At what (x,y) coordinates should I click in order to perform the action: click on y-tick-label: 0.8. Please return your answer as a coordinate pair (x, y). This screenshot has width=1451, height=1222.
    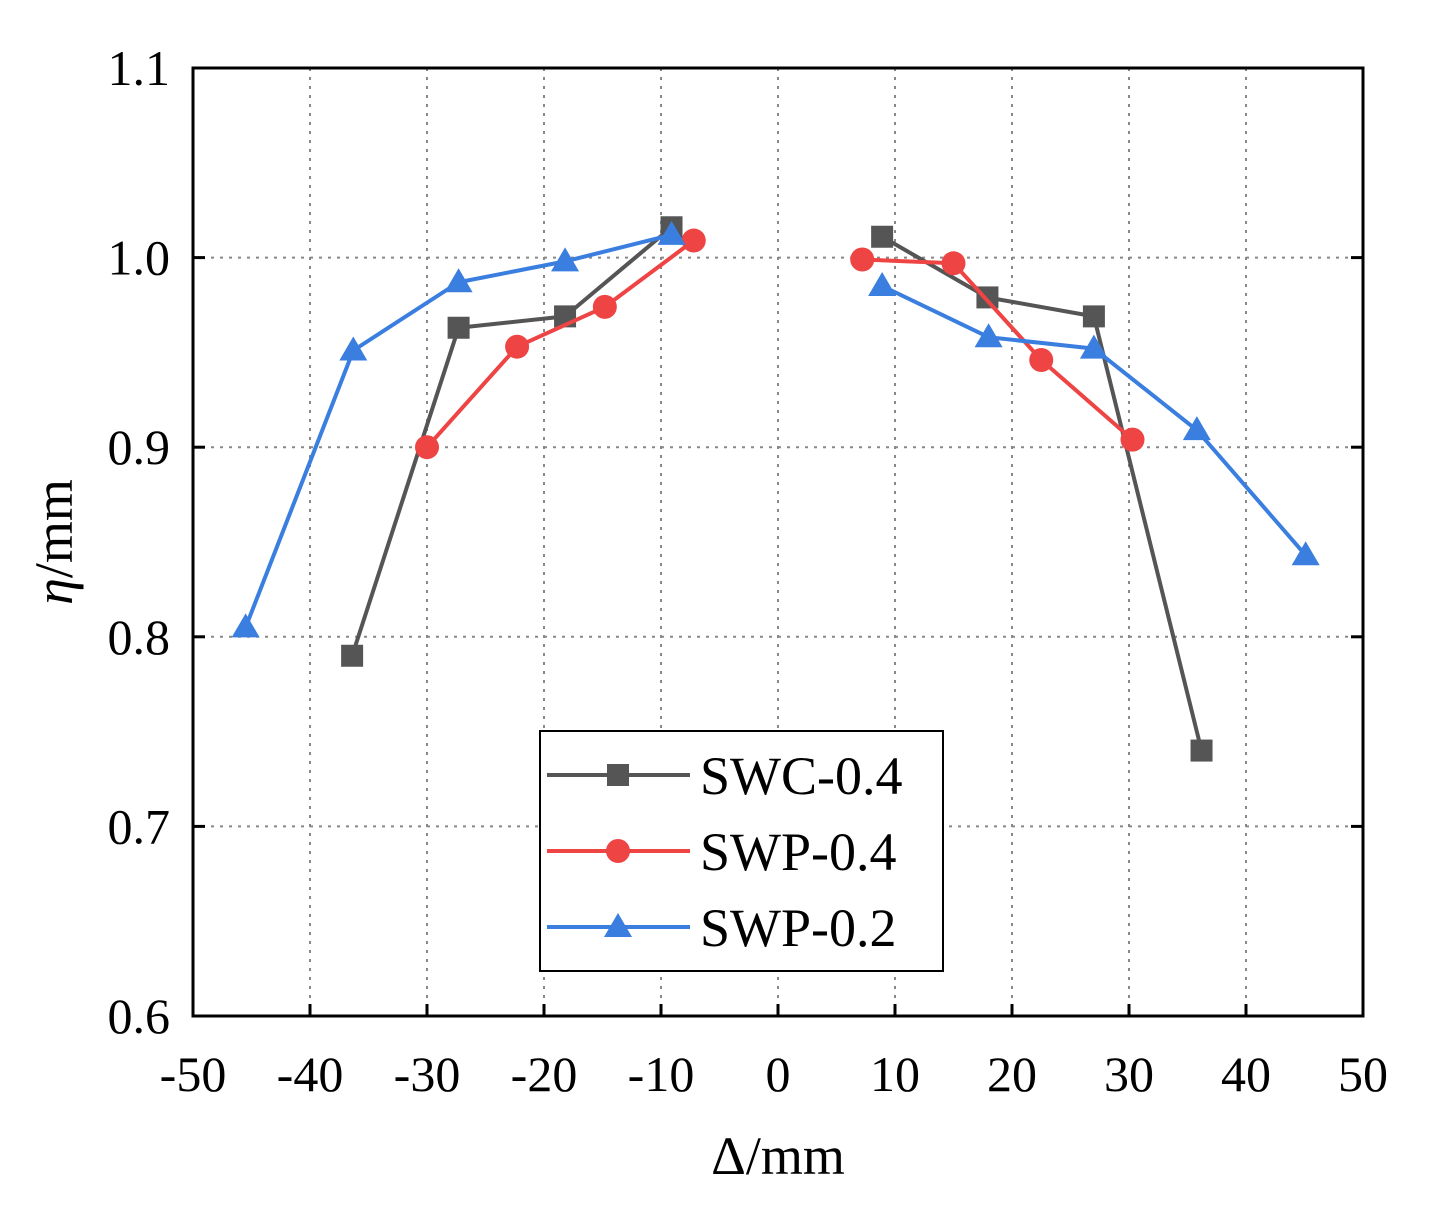
    Looking at the image, I should click on (139, 637).